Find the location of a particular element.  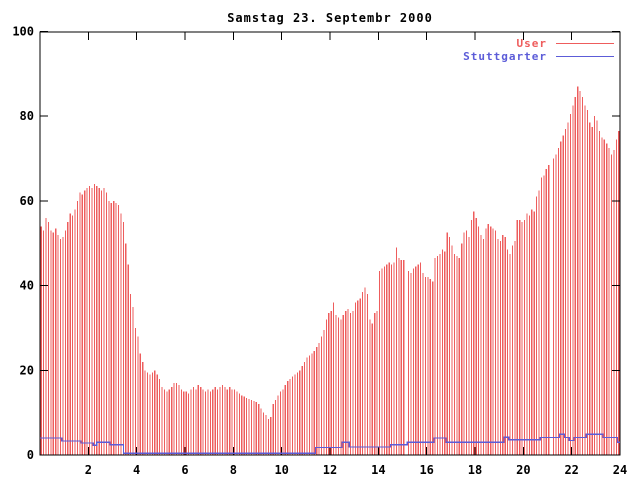

x-tick-label: 24 is located at coordinates (620, 470).